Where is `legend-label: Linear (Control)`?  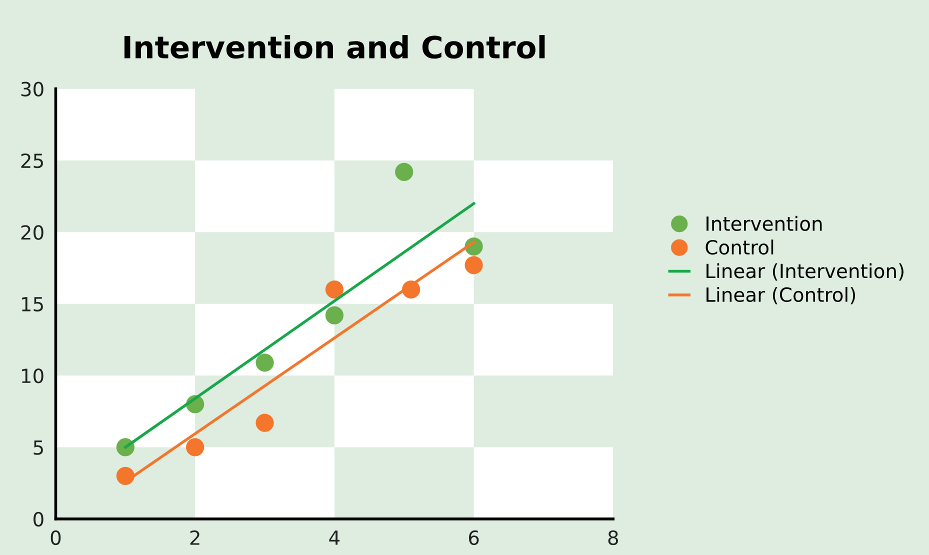 legend-label: Linear (Control) is located at coordinates (781, 295).